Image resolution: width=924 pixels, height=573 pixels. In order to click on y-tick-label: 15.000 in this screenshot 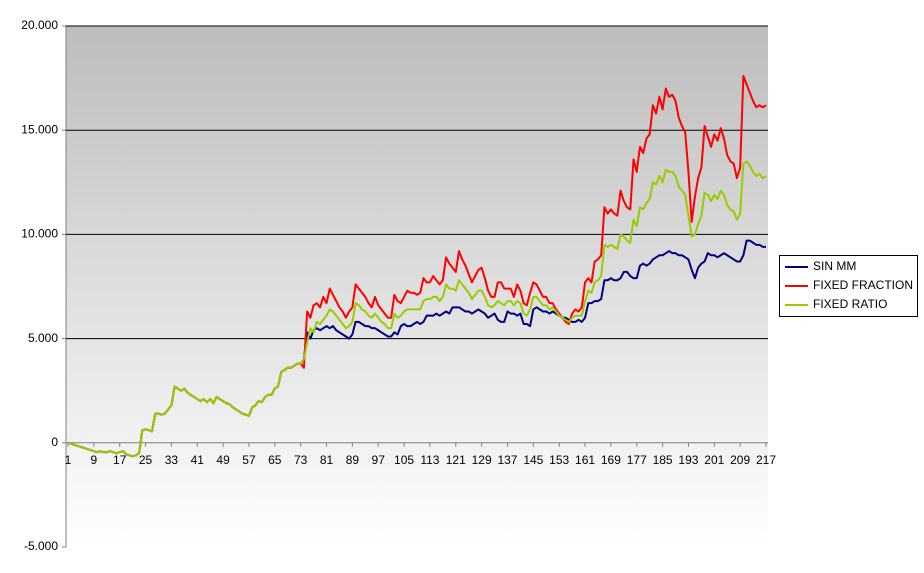, I will do `click(39, 129)`.